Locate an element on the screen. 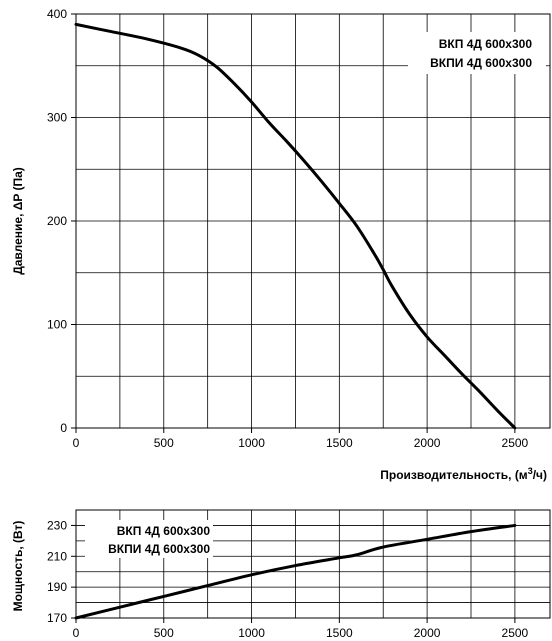 The width and height of the screenshot is (552, 641). power-legend-item-2: ВКПИ 4Д 600x300 is located at coordinates (159, 549).